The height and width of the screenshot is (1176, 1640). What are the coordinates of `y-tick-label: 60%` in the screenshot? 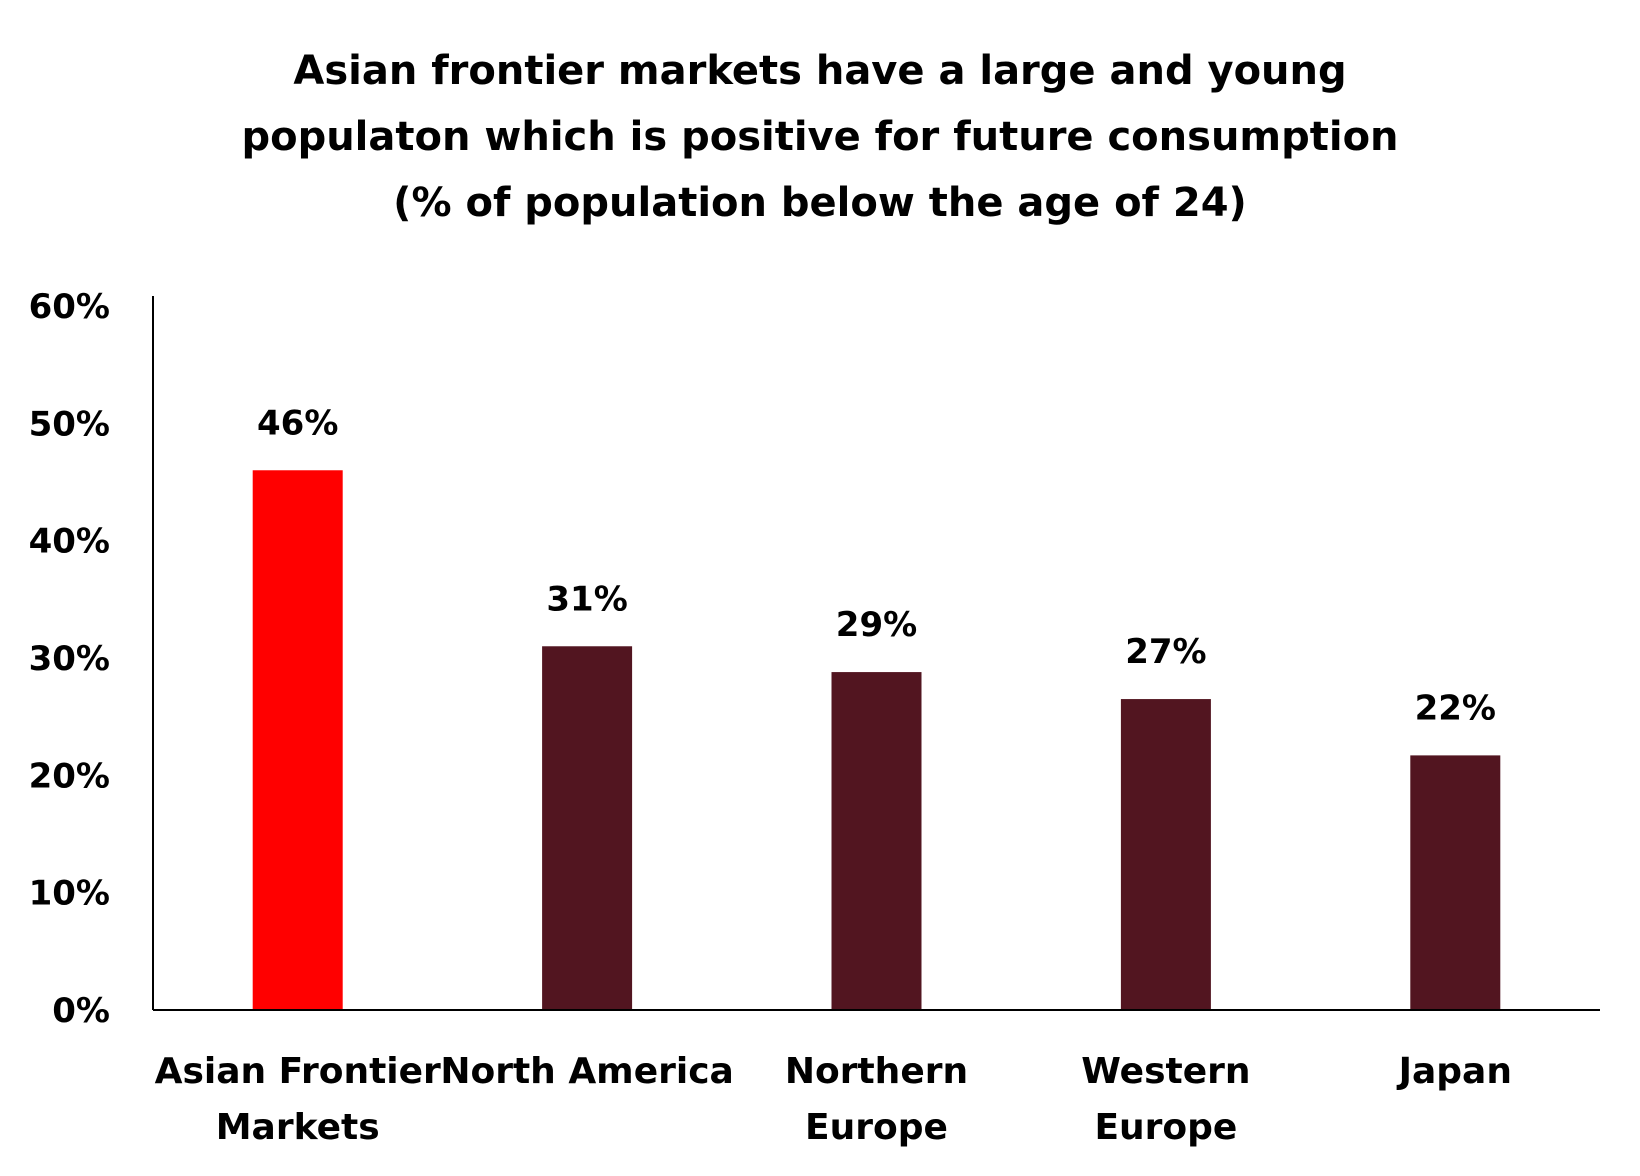 It's located at (69, 307).